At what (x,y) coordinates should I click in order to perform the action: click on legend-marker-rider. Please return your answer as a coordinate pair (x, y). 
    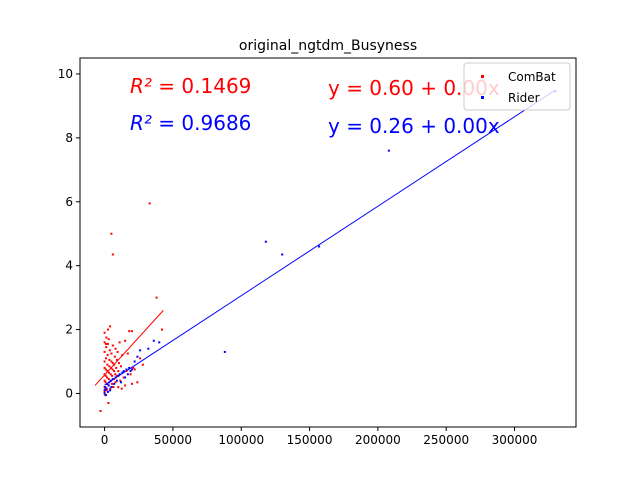
    Looking at the image, I should click on (482, 97).